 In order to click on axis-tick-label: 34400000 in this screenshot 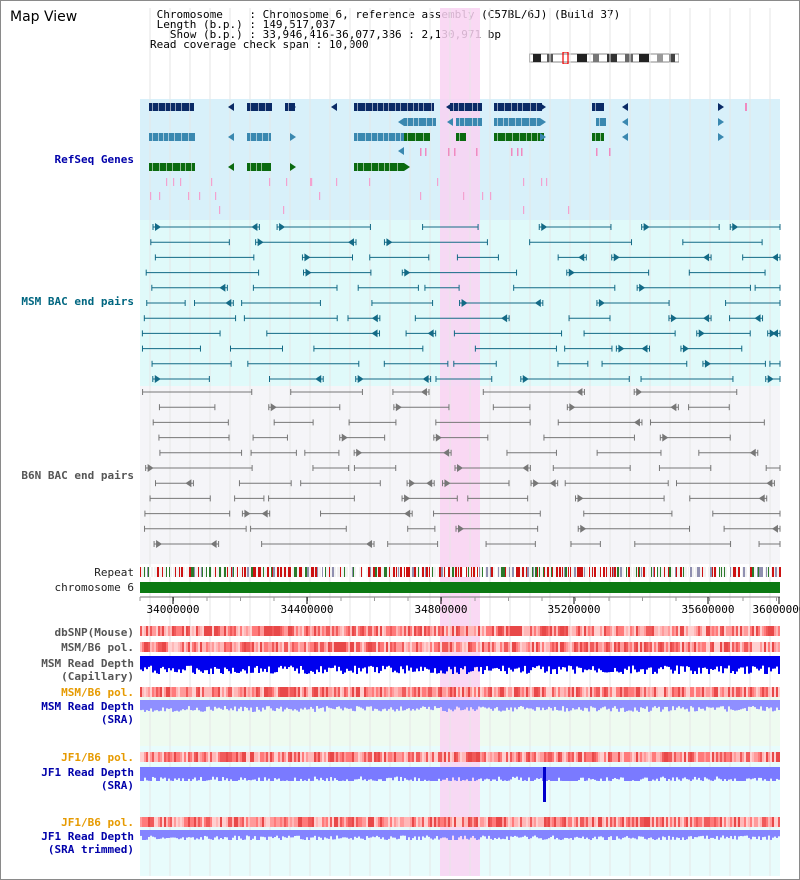, I will do `click(307, 609)`.